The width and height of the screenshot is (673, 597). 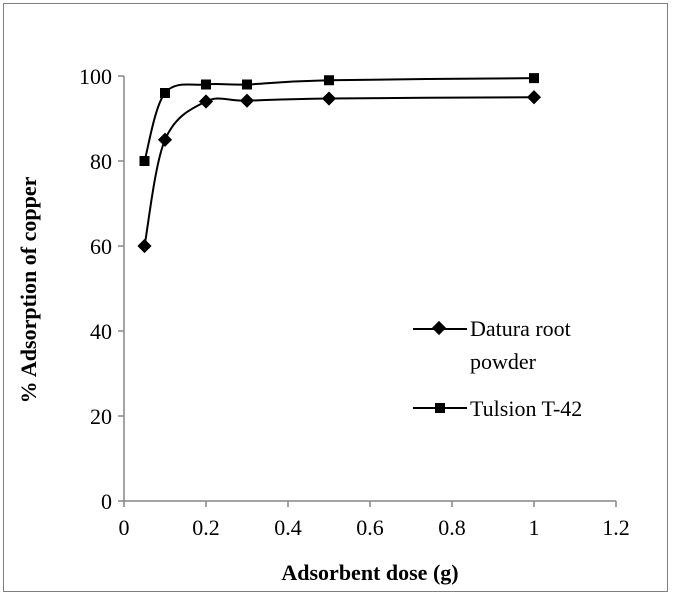 I want to click on x-tick-label: 0, so click(x=124, y=527).